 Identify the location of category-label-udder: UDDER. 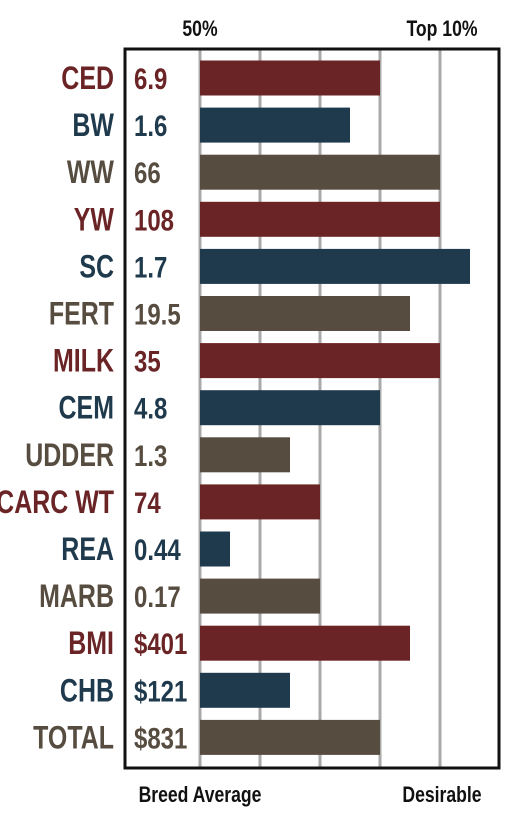
(69, 456).